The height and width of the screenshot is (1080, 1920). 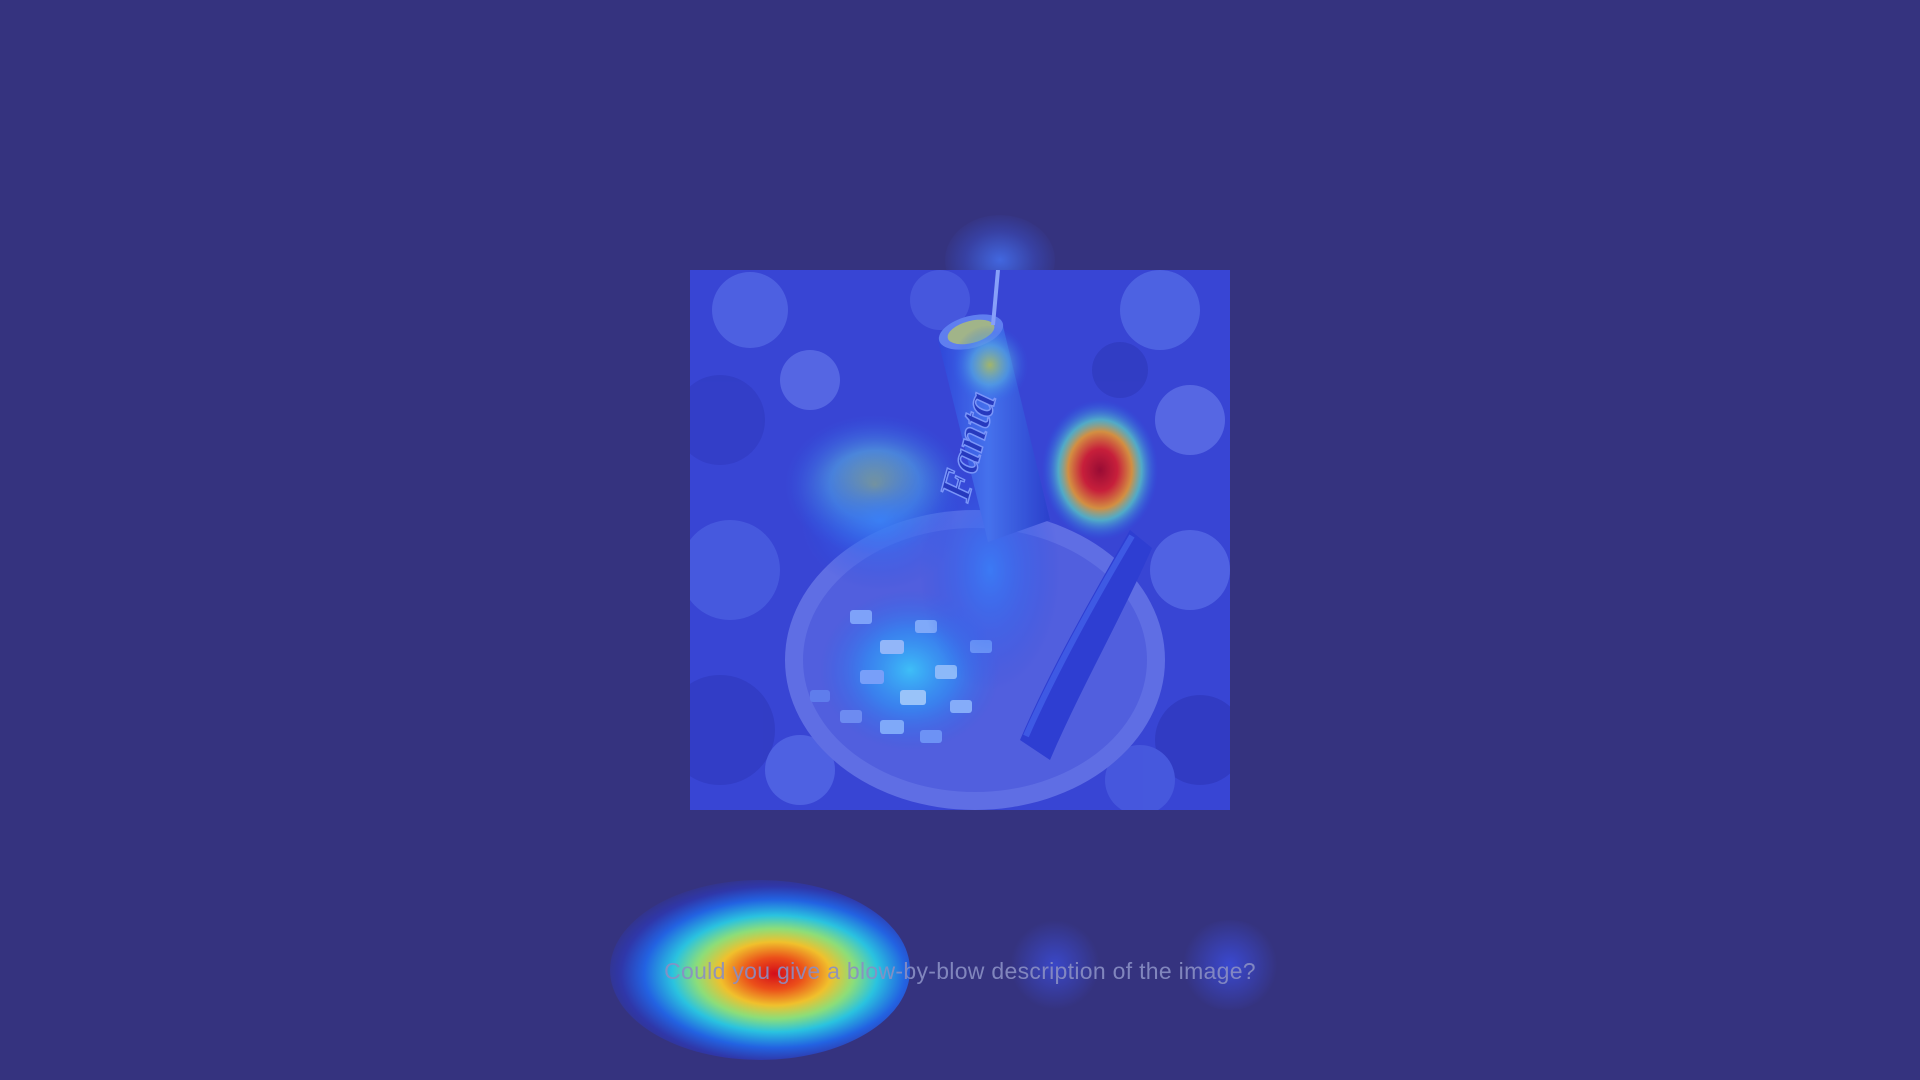 I want to click on image-heatmap-svg: Fanta, so click(x=960, y=540).